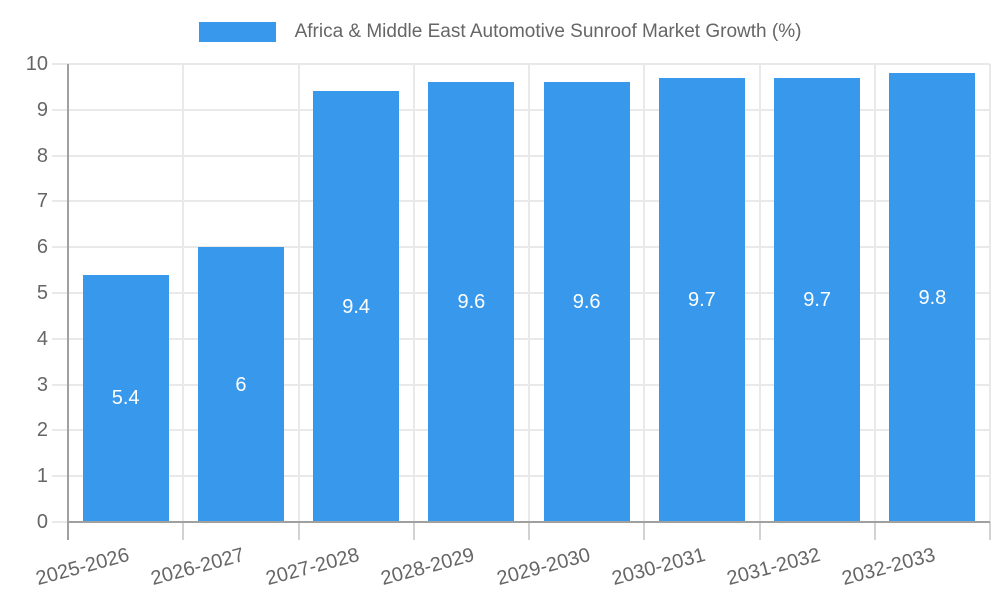  Describe the element at coordinates (42, 522) in the screenshot. I see `y-tick-label: 0` at that location.